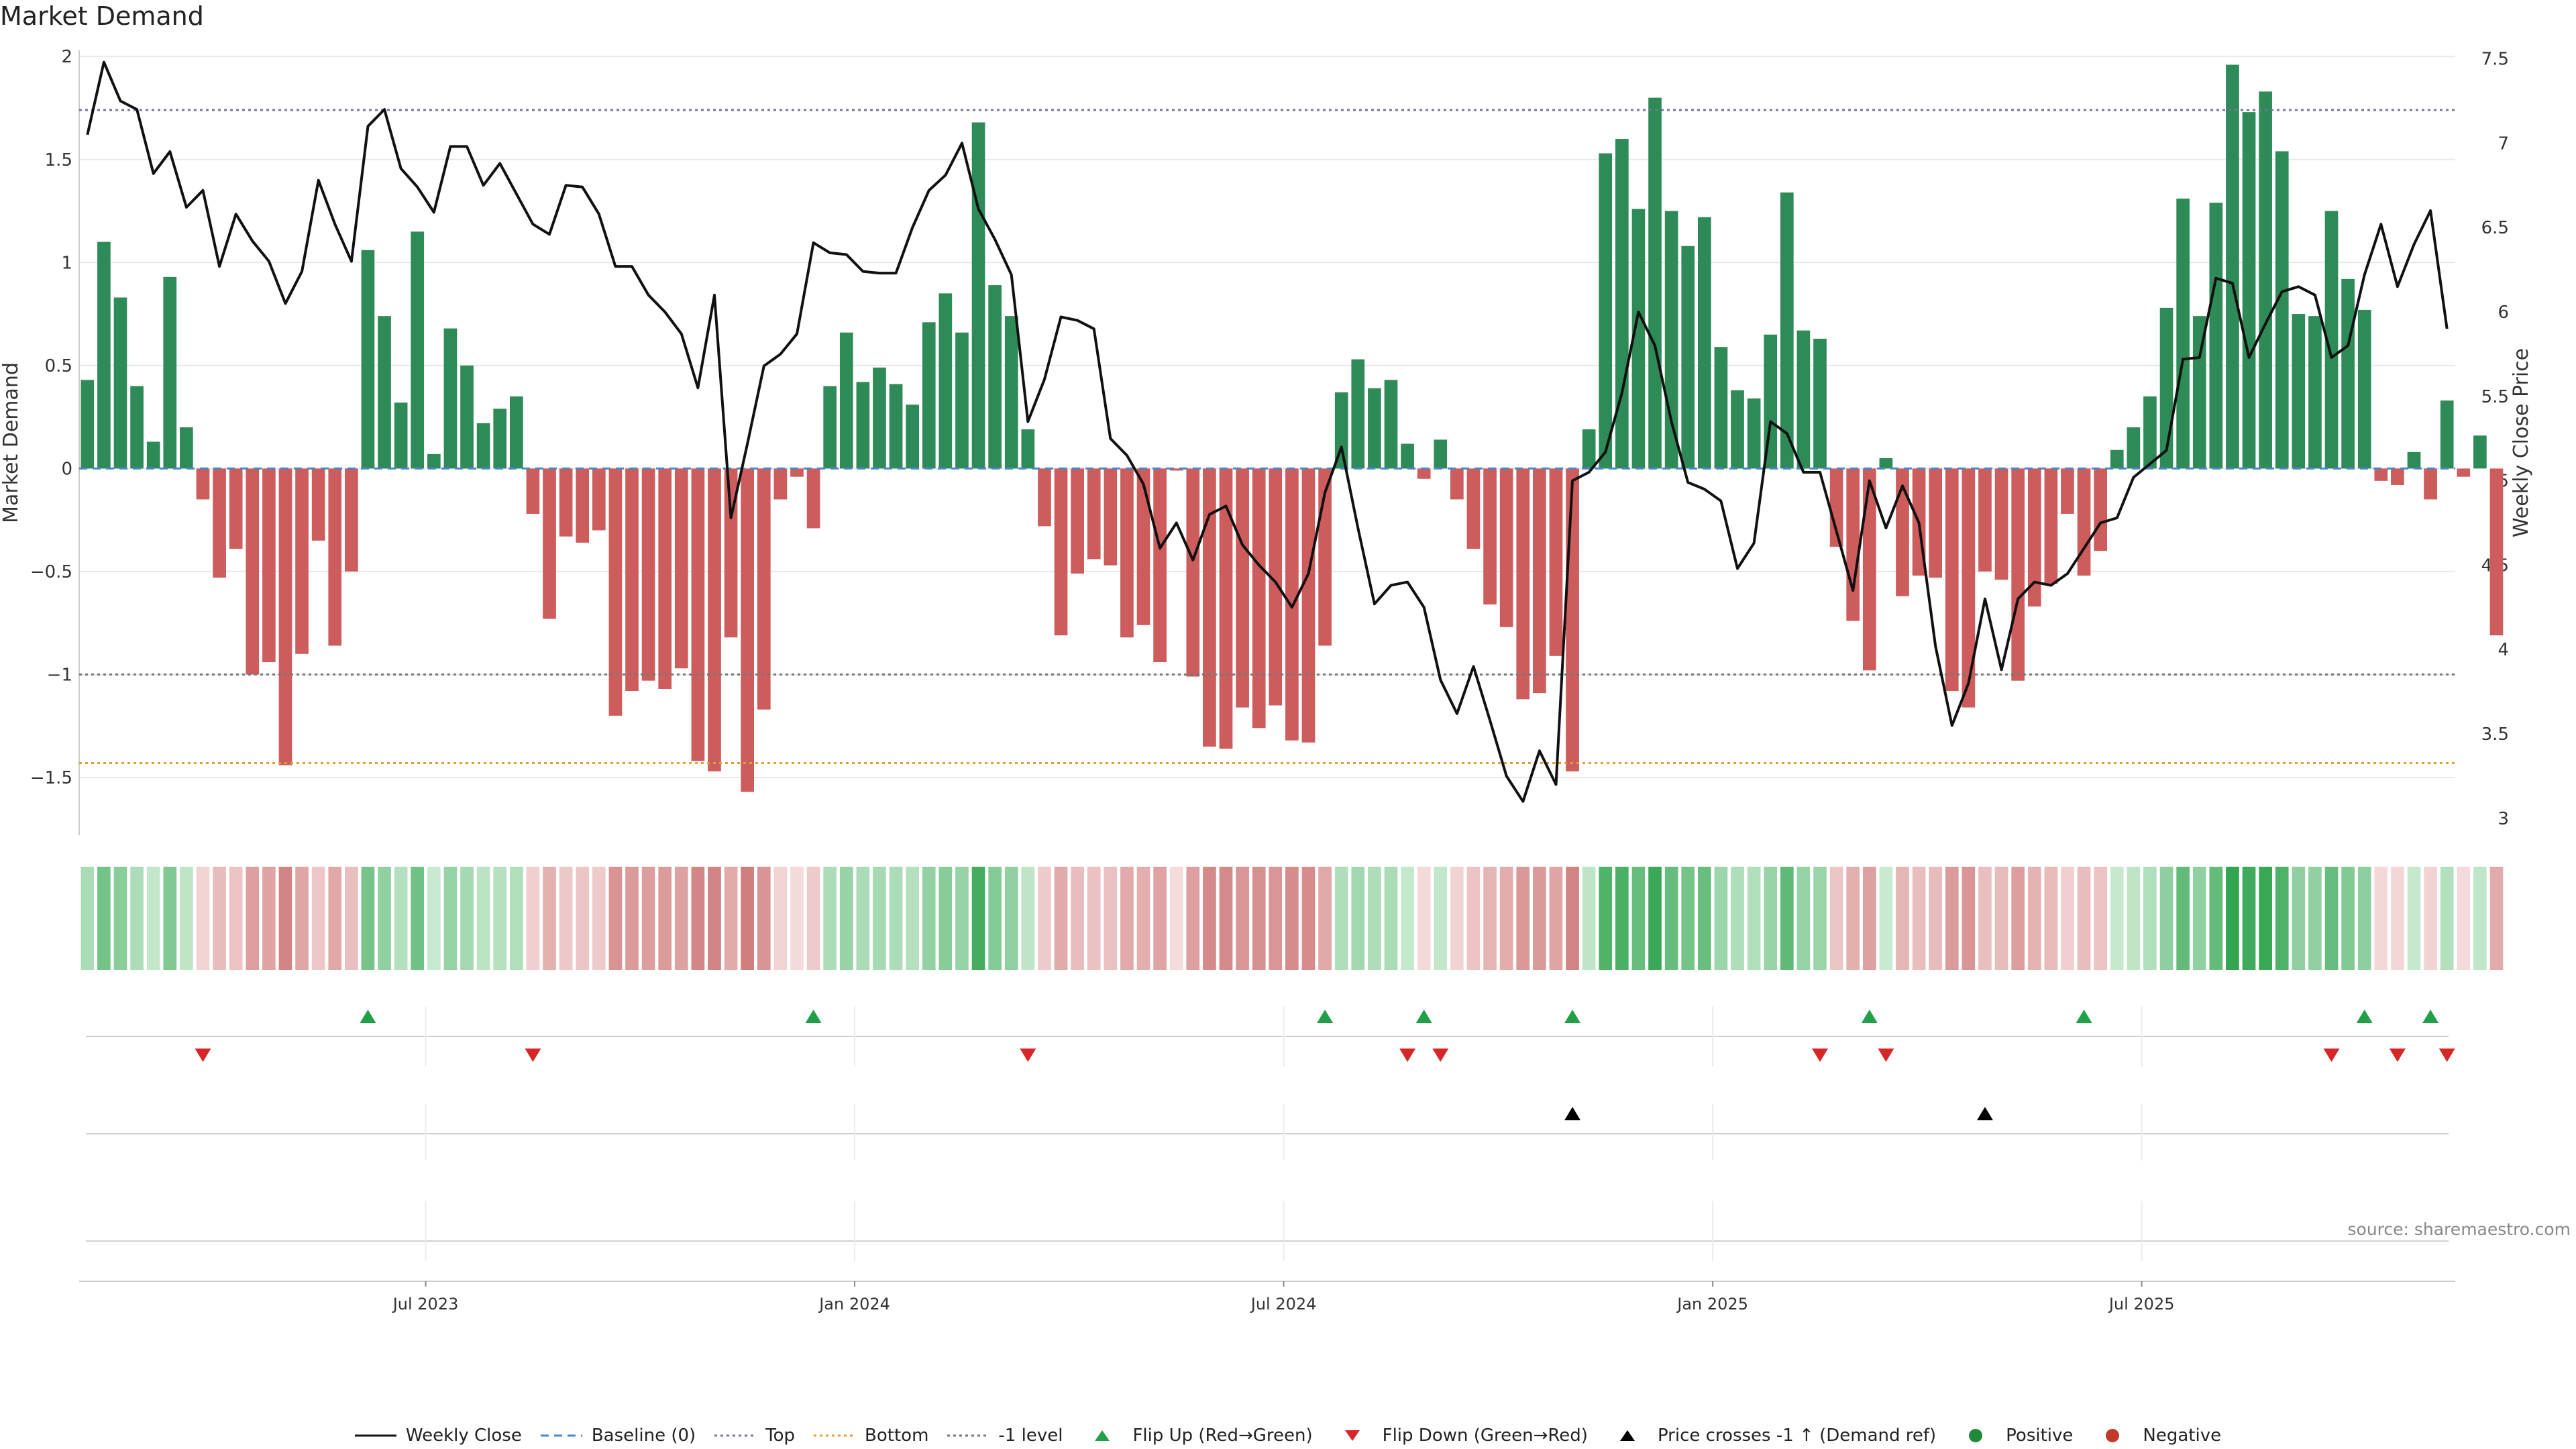 This screenshot has height=1449, width=2576. Describe the element at coordinates (1030, 1436) in the screenshot. I see `legend-label: -1 level` at that location.